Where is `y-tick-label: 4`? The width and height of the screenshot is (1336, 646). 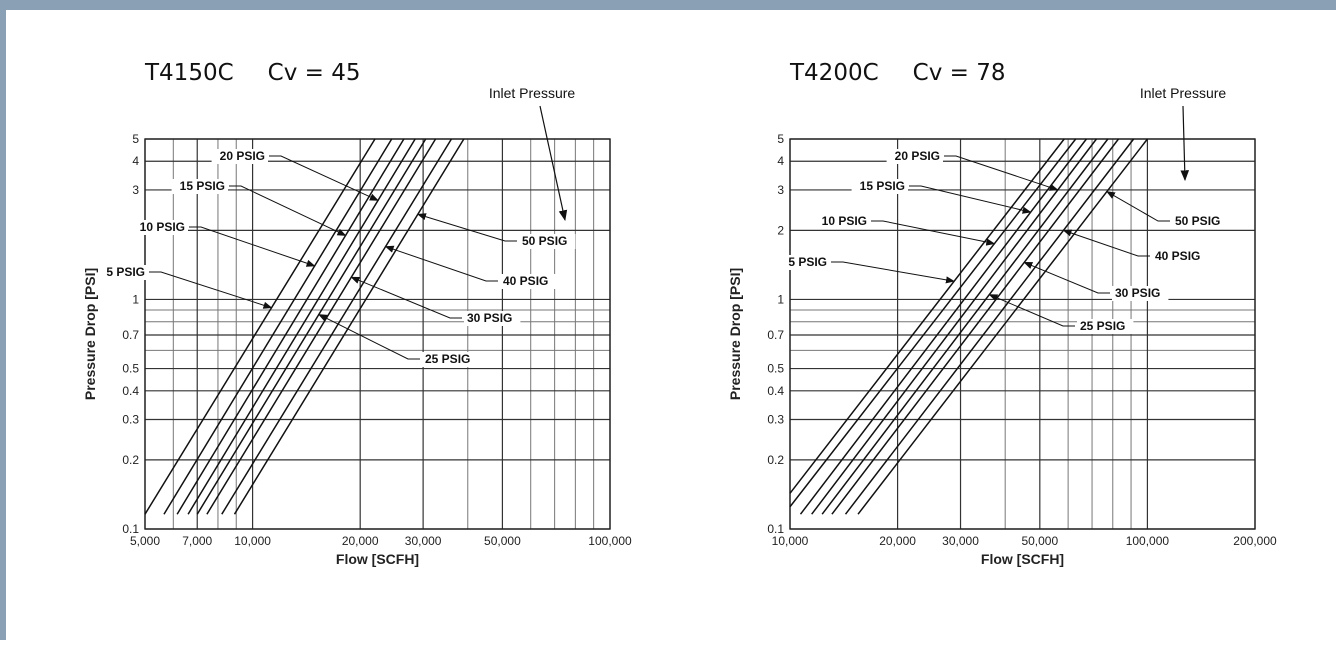
y-tick-label: 4 is located at coordinates (135, 161).